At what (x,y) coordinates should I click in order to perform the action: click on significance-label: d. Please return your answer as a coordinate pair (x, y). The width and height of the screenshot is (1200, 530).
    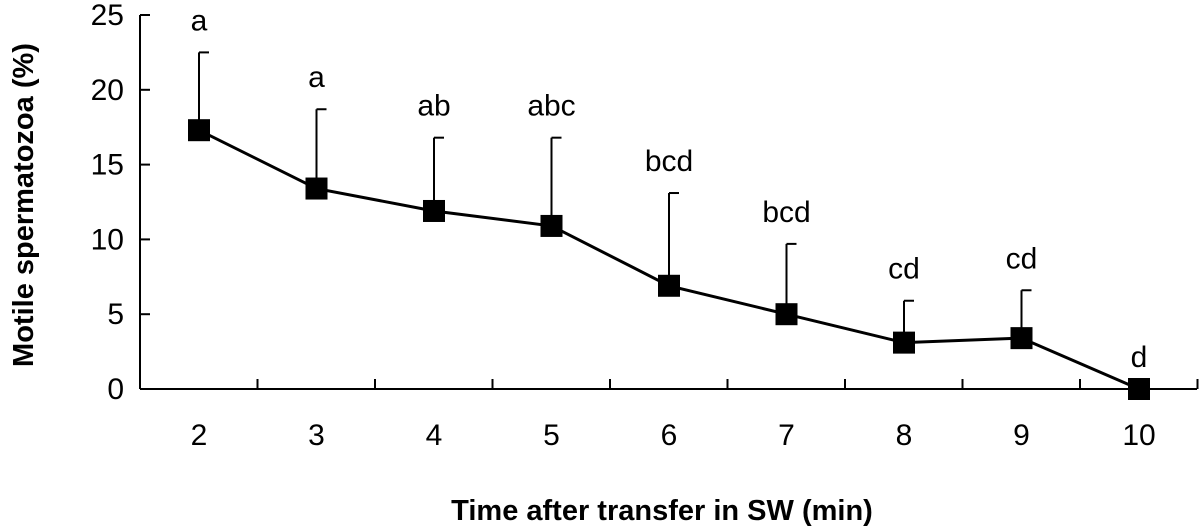
    Looking at the image, I should click on (1139, 357).